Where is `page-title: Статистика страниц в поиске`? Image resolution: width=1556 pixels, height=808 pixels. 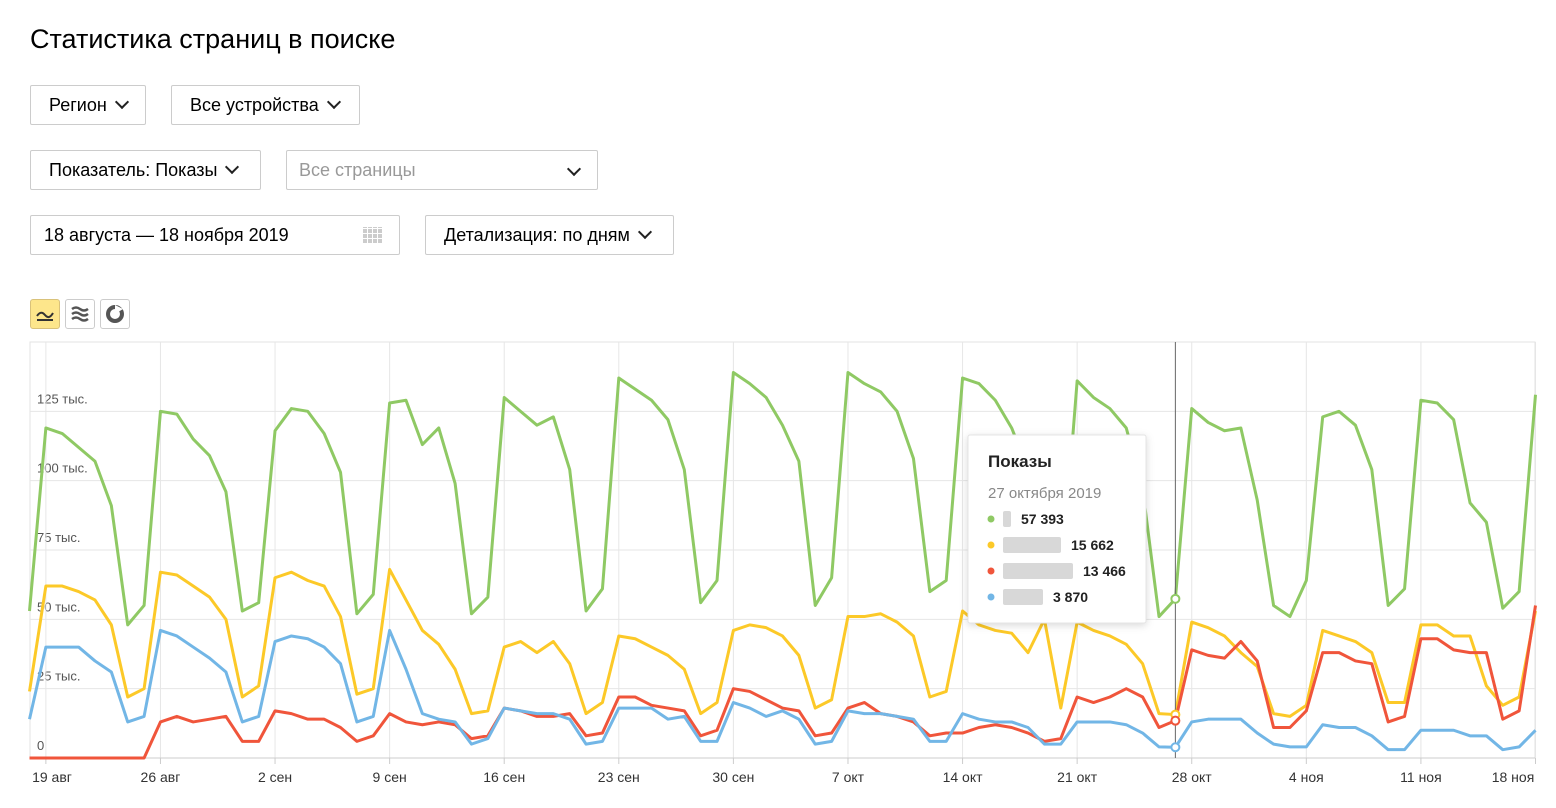
page-title: Статистика страниц в поиске is located at coordinates (213, 39).